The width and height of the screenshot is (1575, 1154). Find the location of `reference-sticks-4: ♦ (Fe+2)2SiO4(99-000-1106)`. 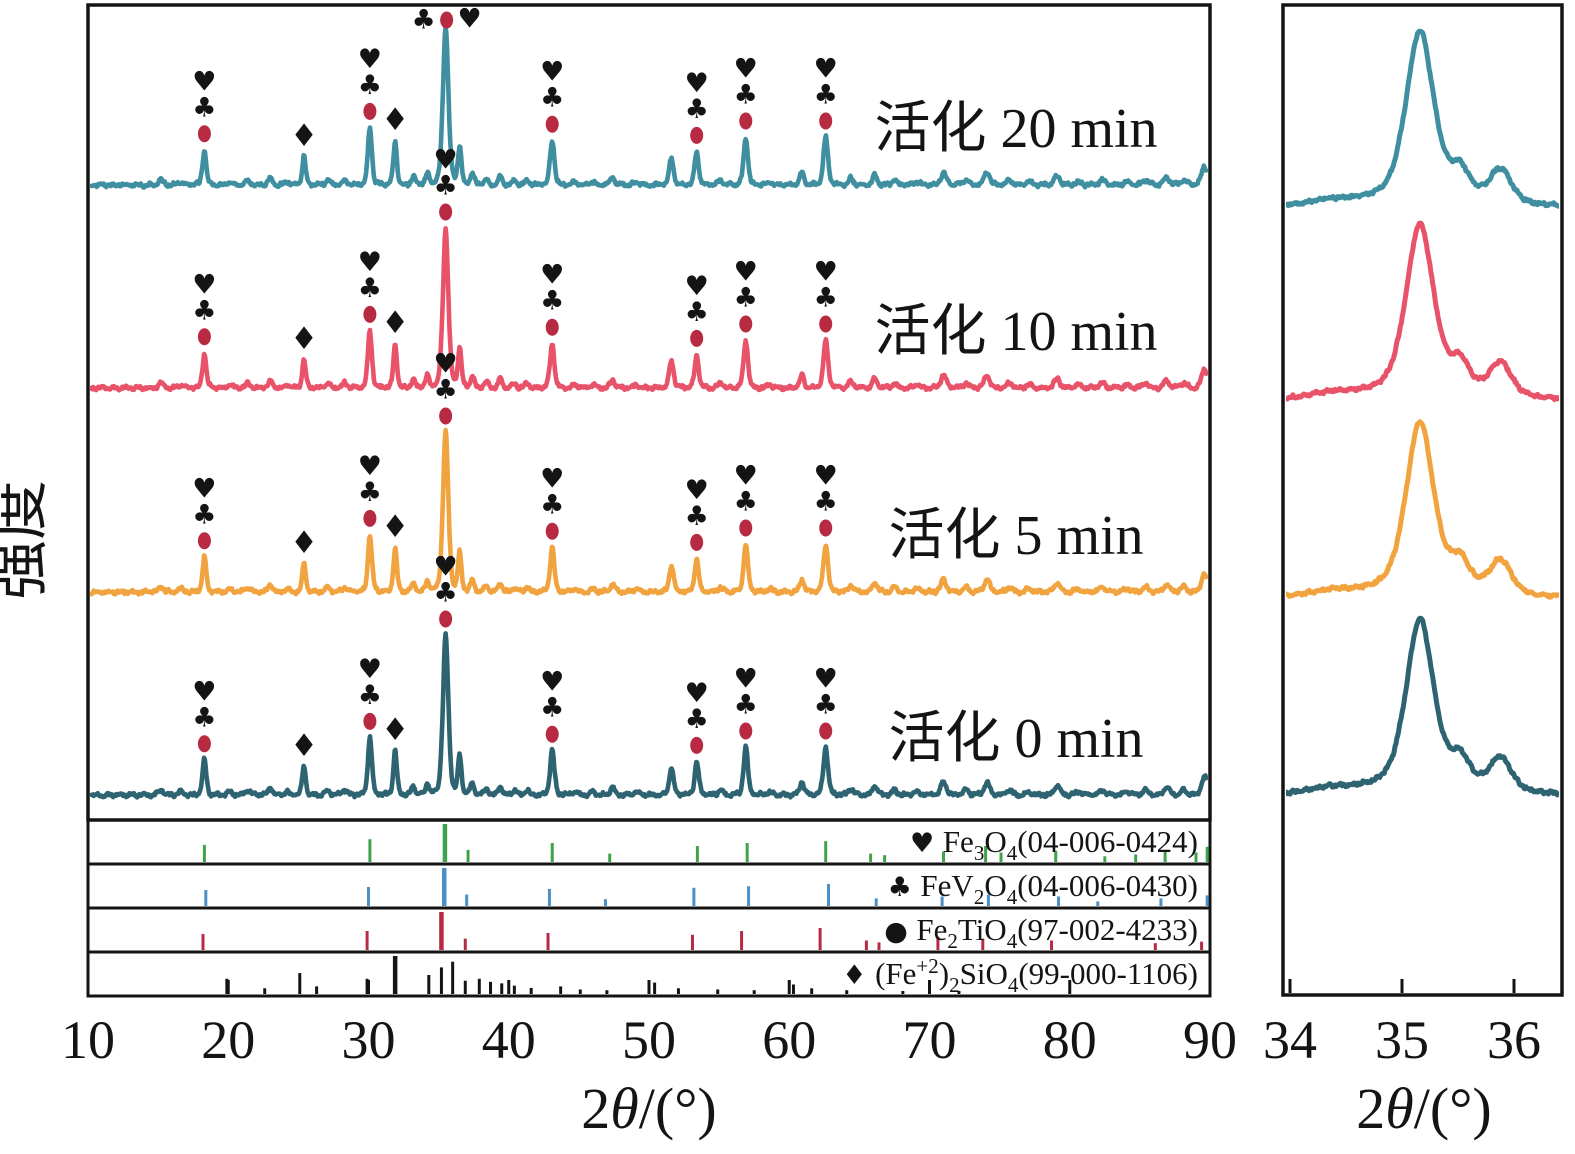

reference-sticks-4: ♦ (Fe+2)2SiO4(99-000-1106) is located at coordinates (711, 975).